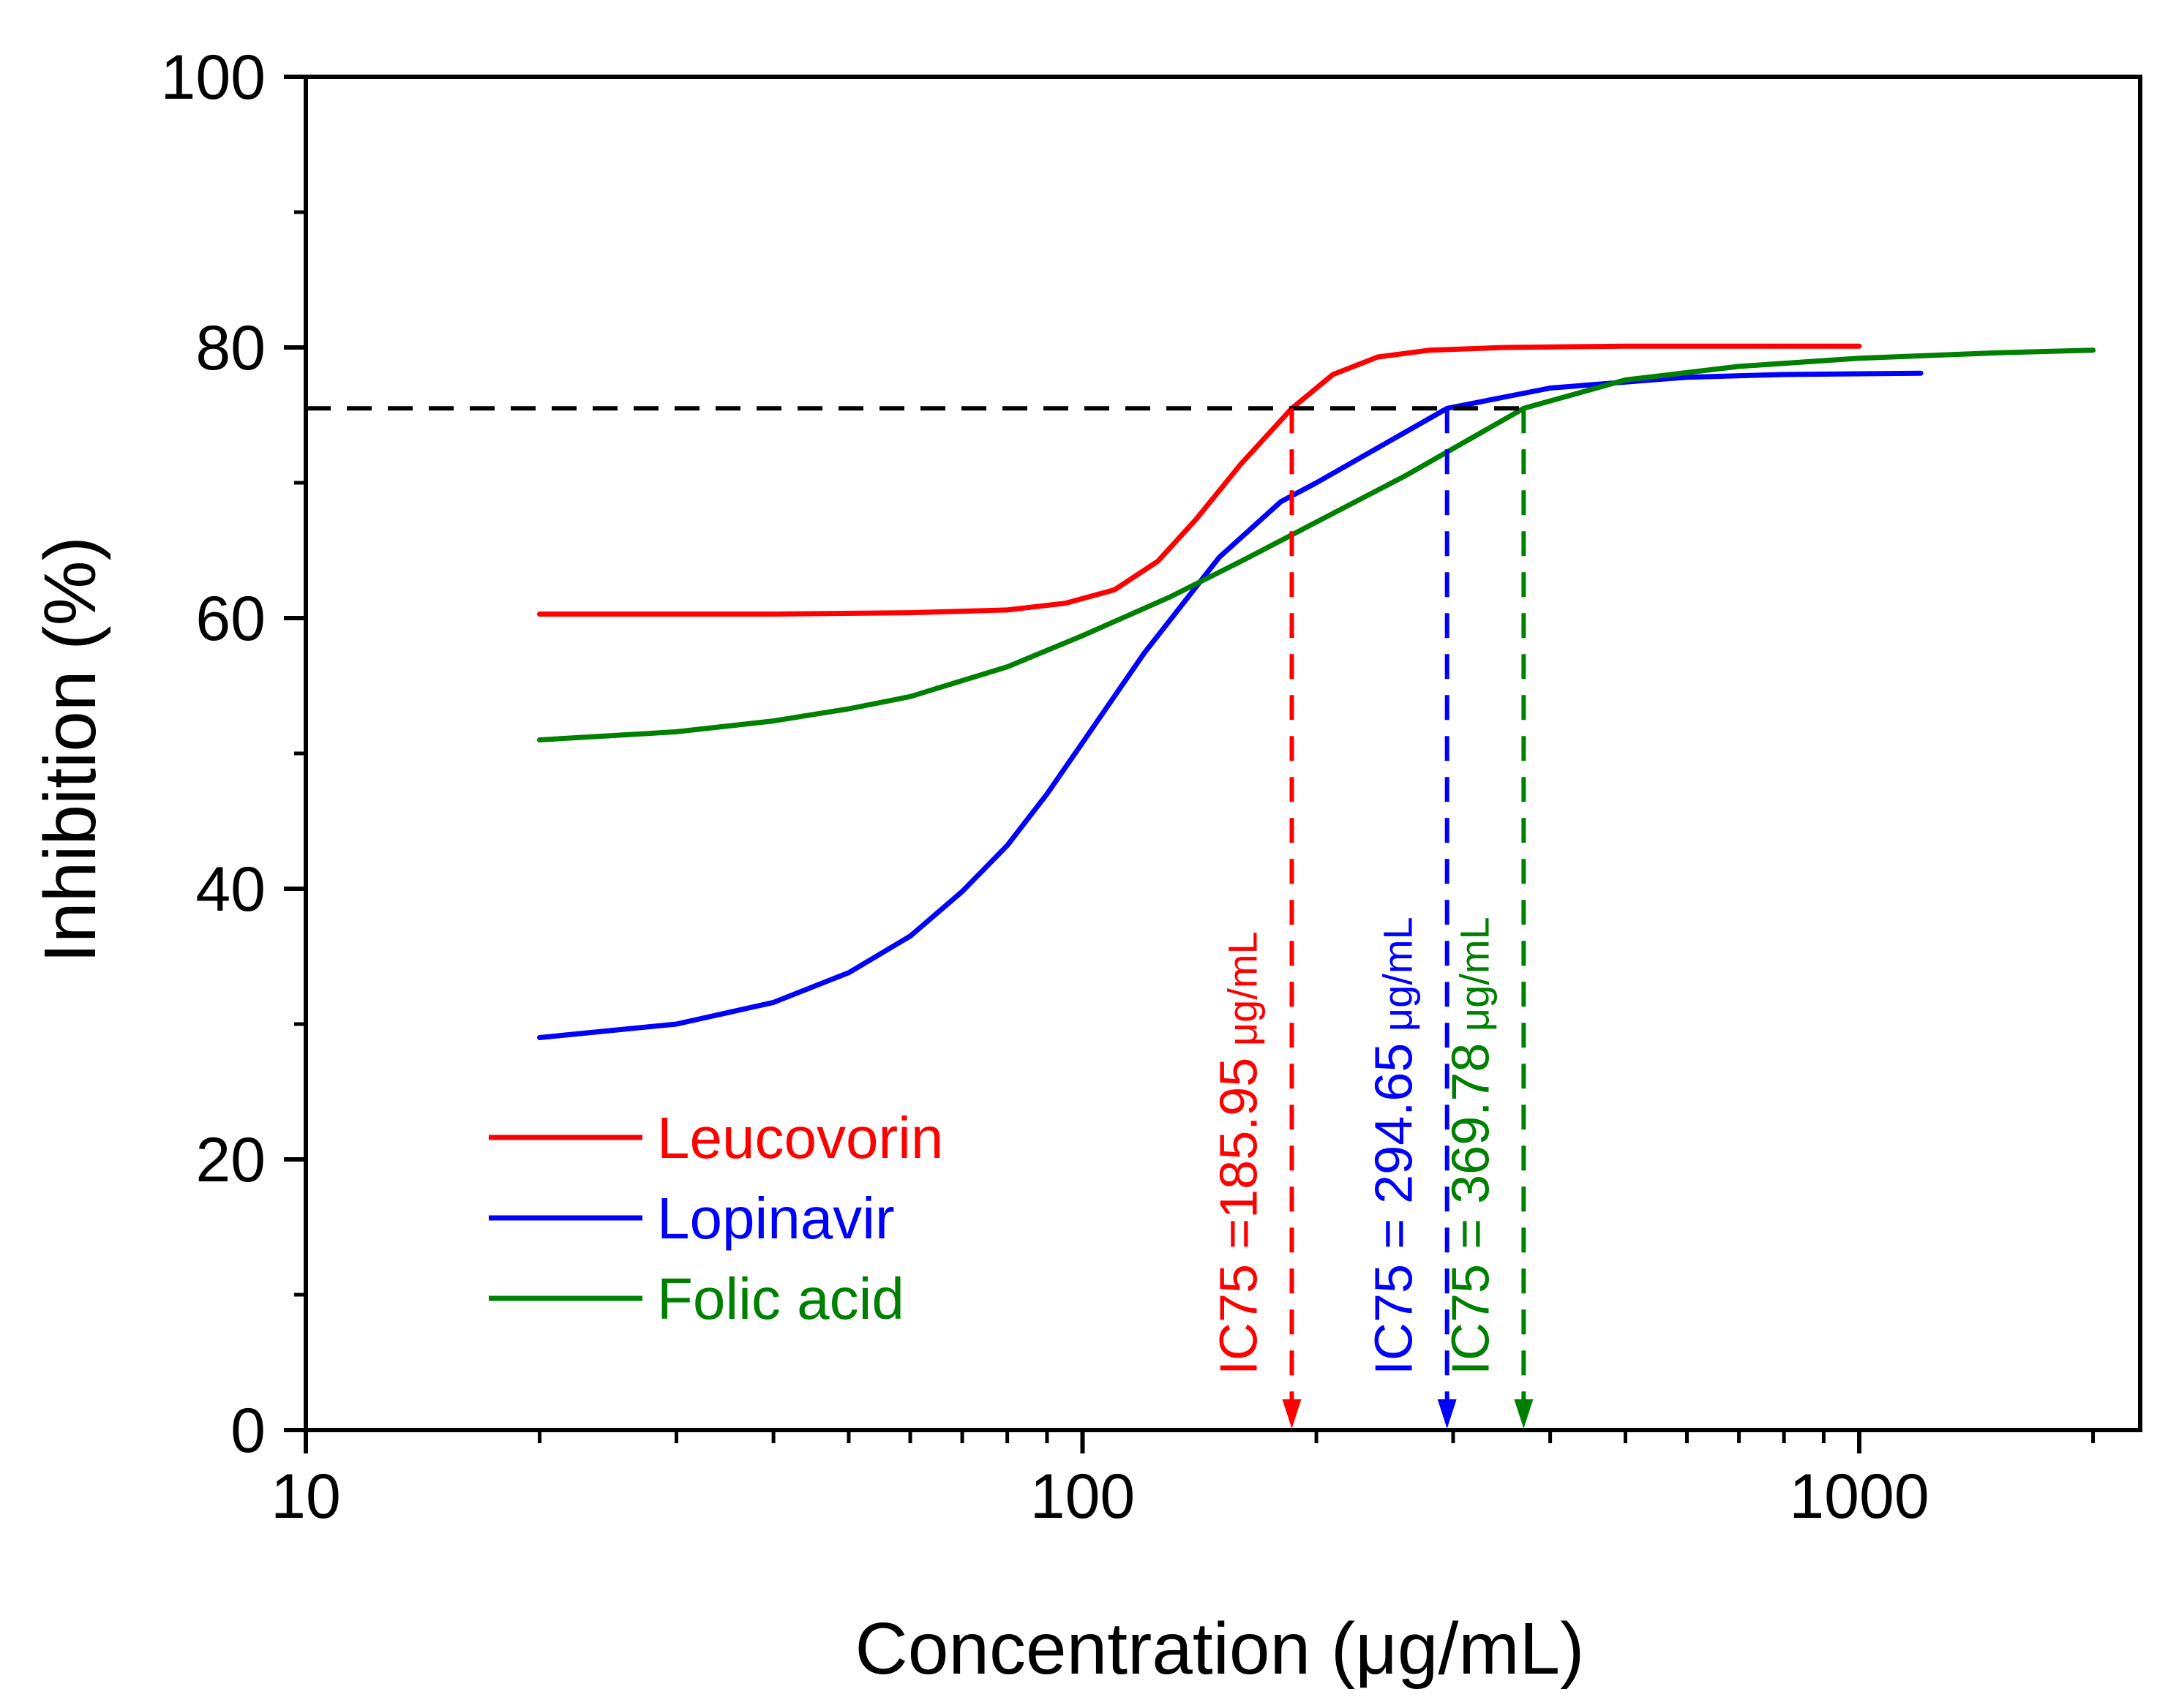 This screenshot has width=2168, height=1708. I want to click on ic75-label-folic-acid: IC75 = 369.78 μg/mL, so click(1470, 1146).